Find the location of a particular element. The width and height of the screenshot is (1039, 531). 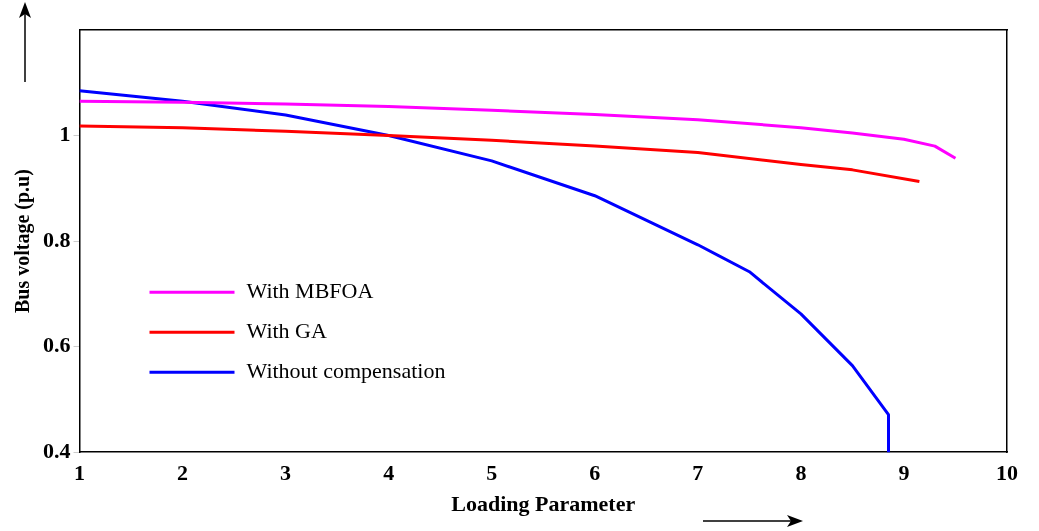

y-tick-label: 0.4 is located at coordinates (57, 450).